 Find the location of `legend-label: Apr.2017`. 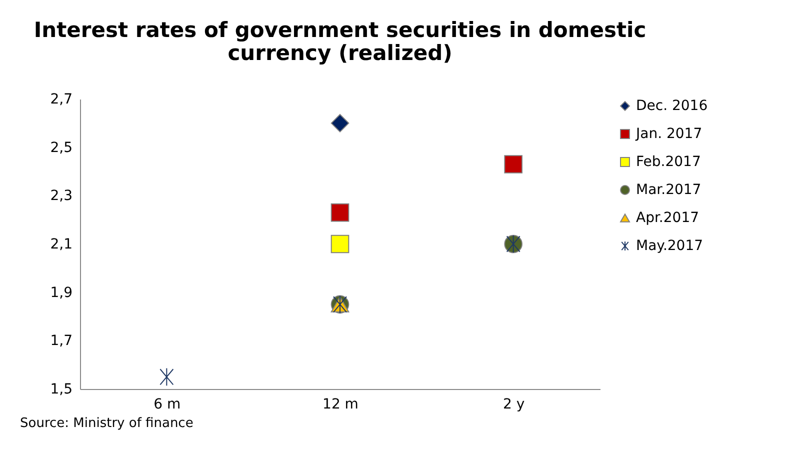

legend-label: Apr.2017 is located at coordinates (668, 218).